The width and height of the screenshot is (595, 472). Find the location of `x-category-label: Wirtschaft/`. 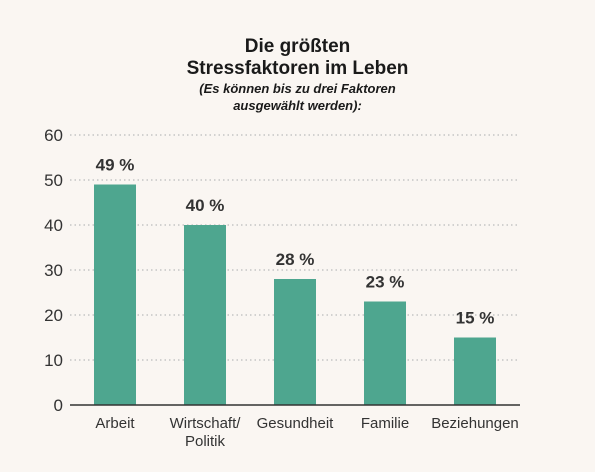

x-category-label: Wirtschaft/ is located at coordinates (206, 423).